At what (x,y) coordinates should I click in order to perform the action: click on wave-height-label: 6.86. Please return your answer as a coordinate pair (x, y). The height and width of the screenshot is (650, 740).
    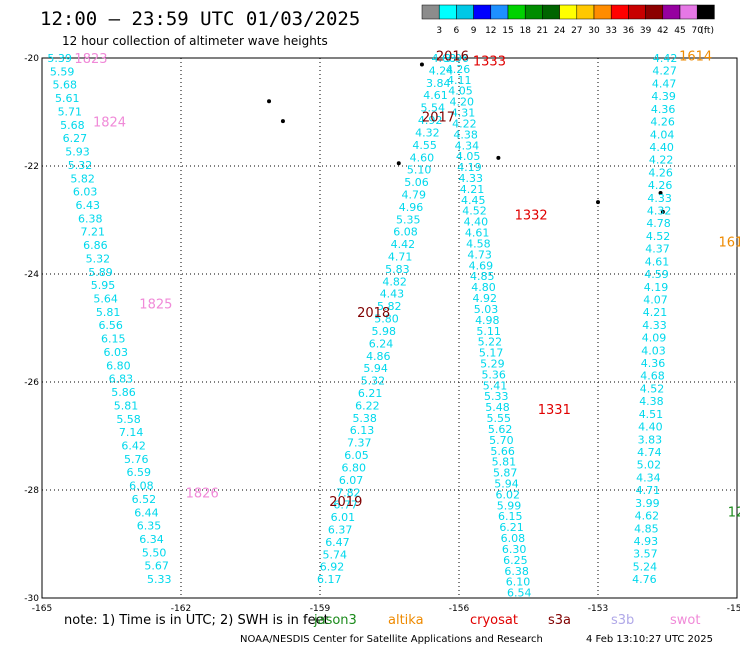
    Looking at the image, I should click on (95, 245).